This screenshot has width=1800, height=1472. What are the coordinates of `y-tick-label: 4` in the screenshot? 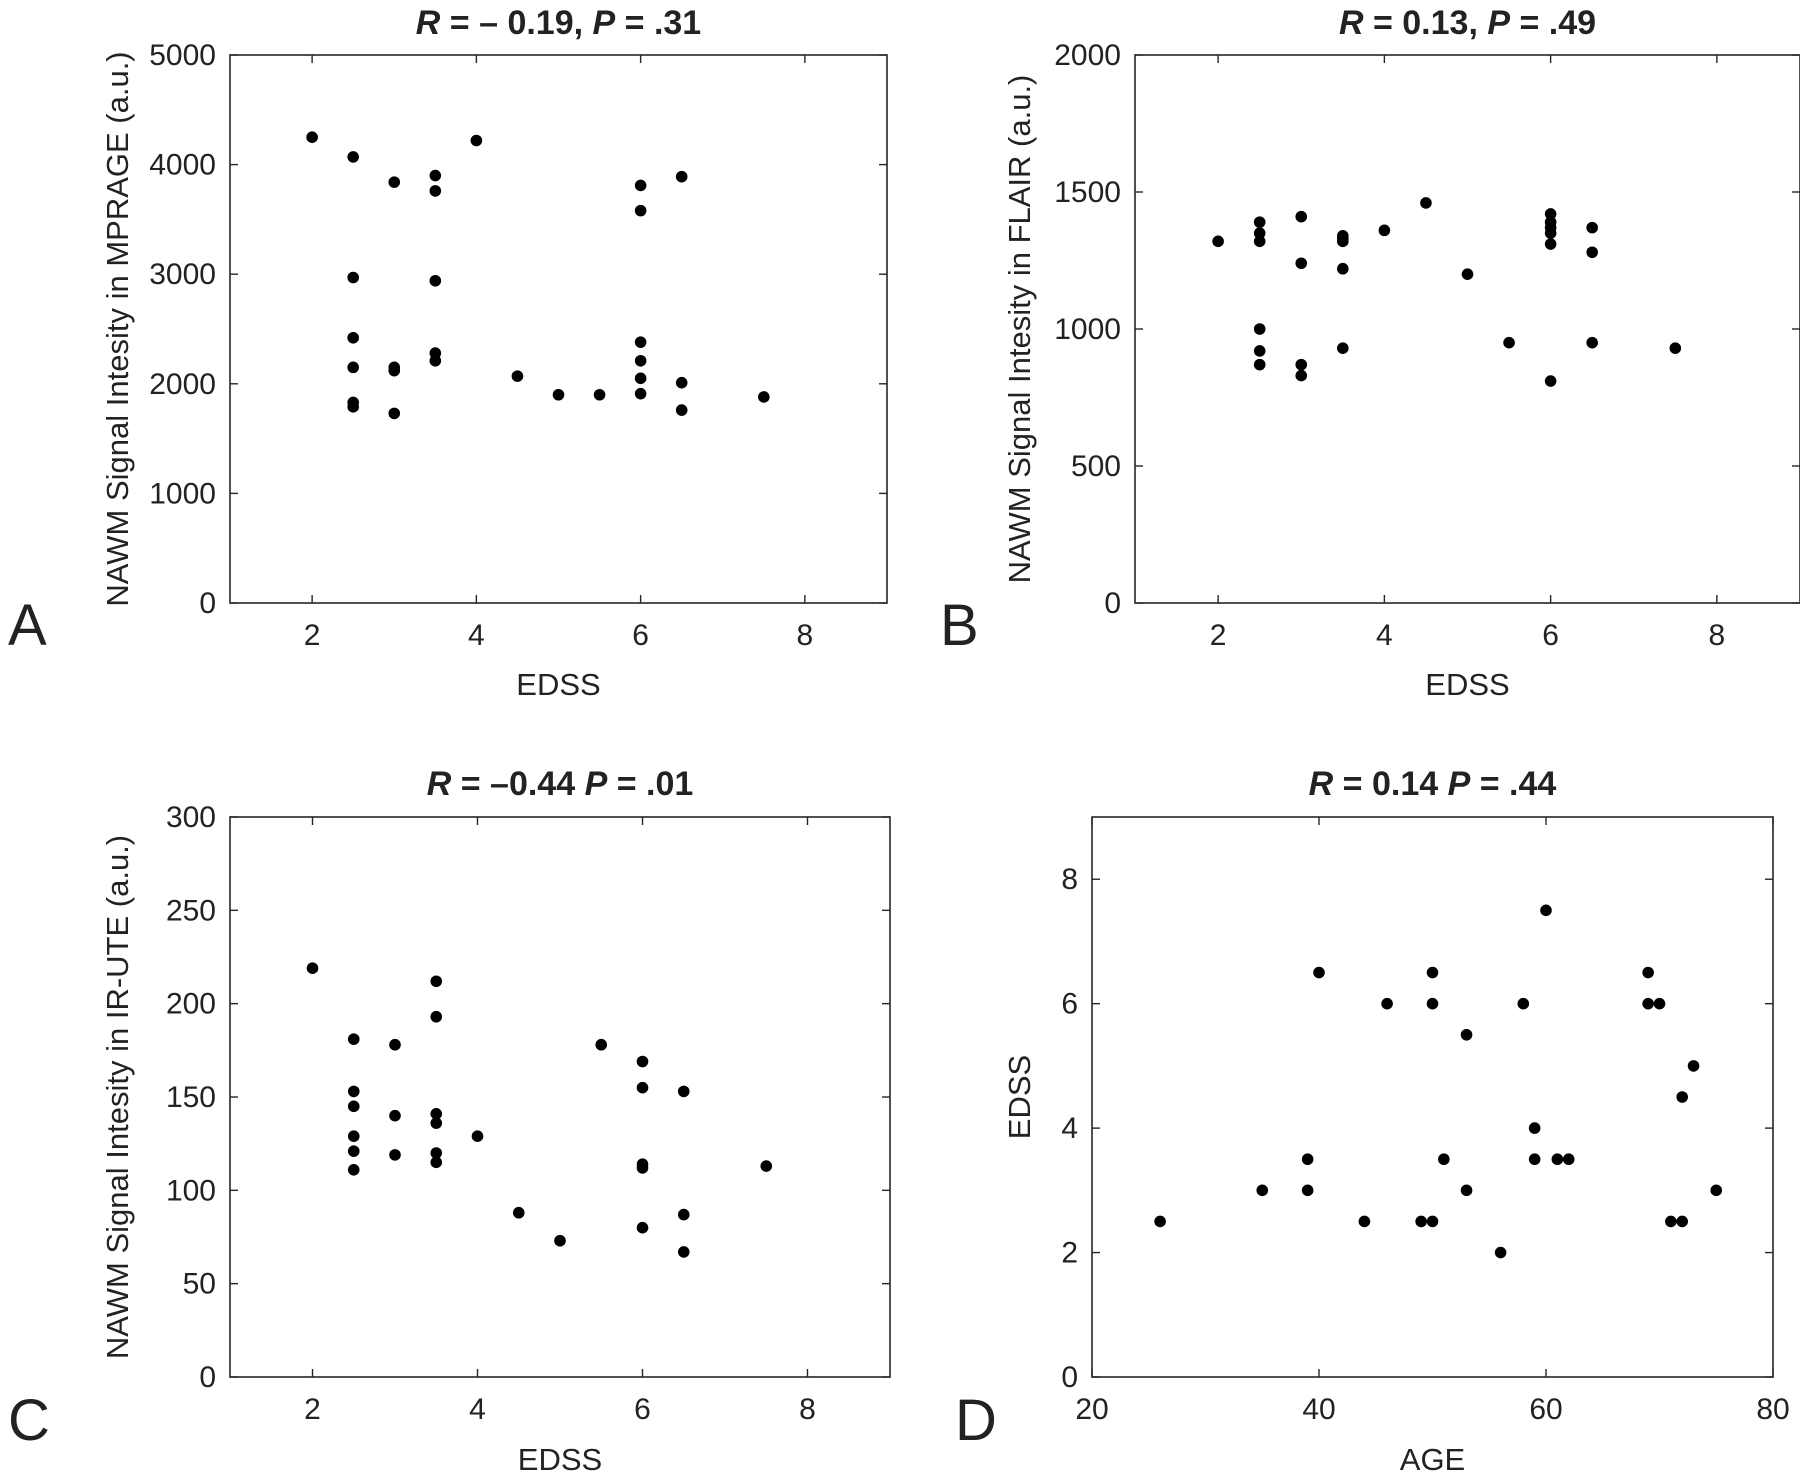 It's located at (1069, 1128).